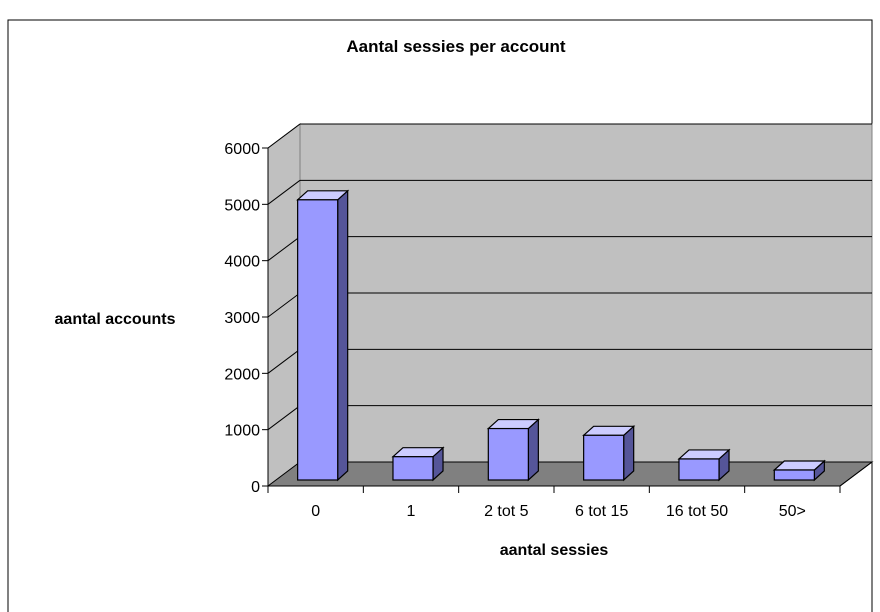 This screenshot has width=880, height=612. I want to click on x-axis-label: aantal sessies, so click(554, 550).